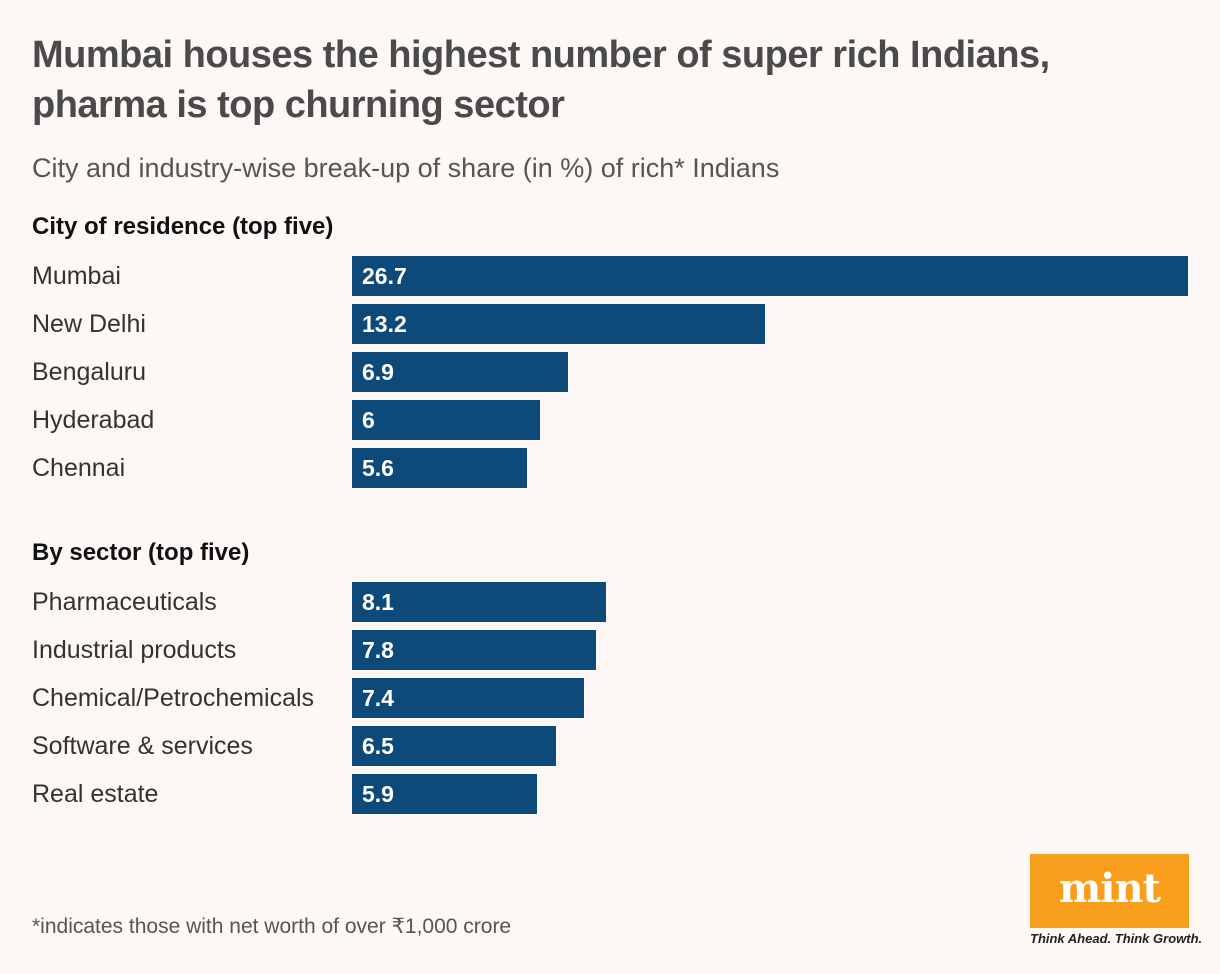 The image size is (1220, 974). Describe the element at coordinates (142, 746) in the screenshot. I see `bar-category-label: Software & services` at that location.